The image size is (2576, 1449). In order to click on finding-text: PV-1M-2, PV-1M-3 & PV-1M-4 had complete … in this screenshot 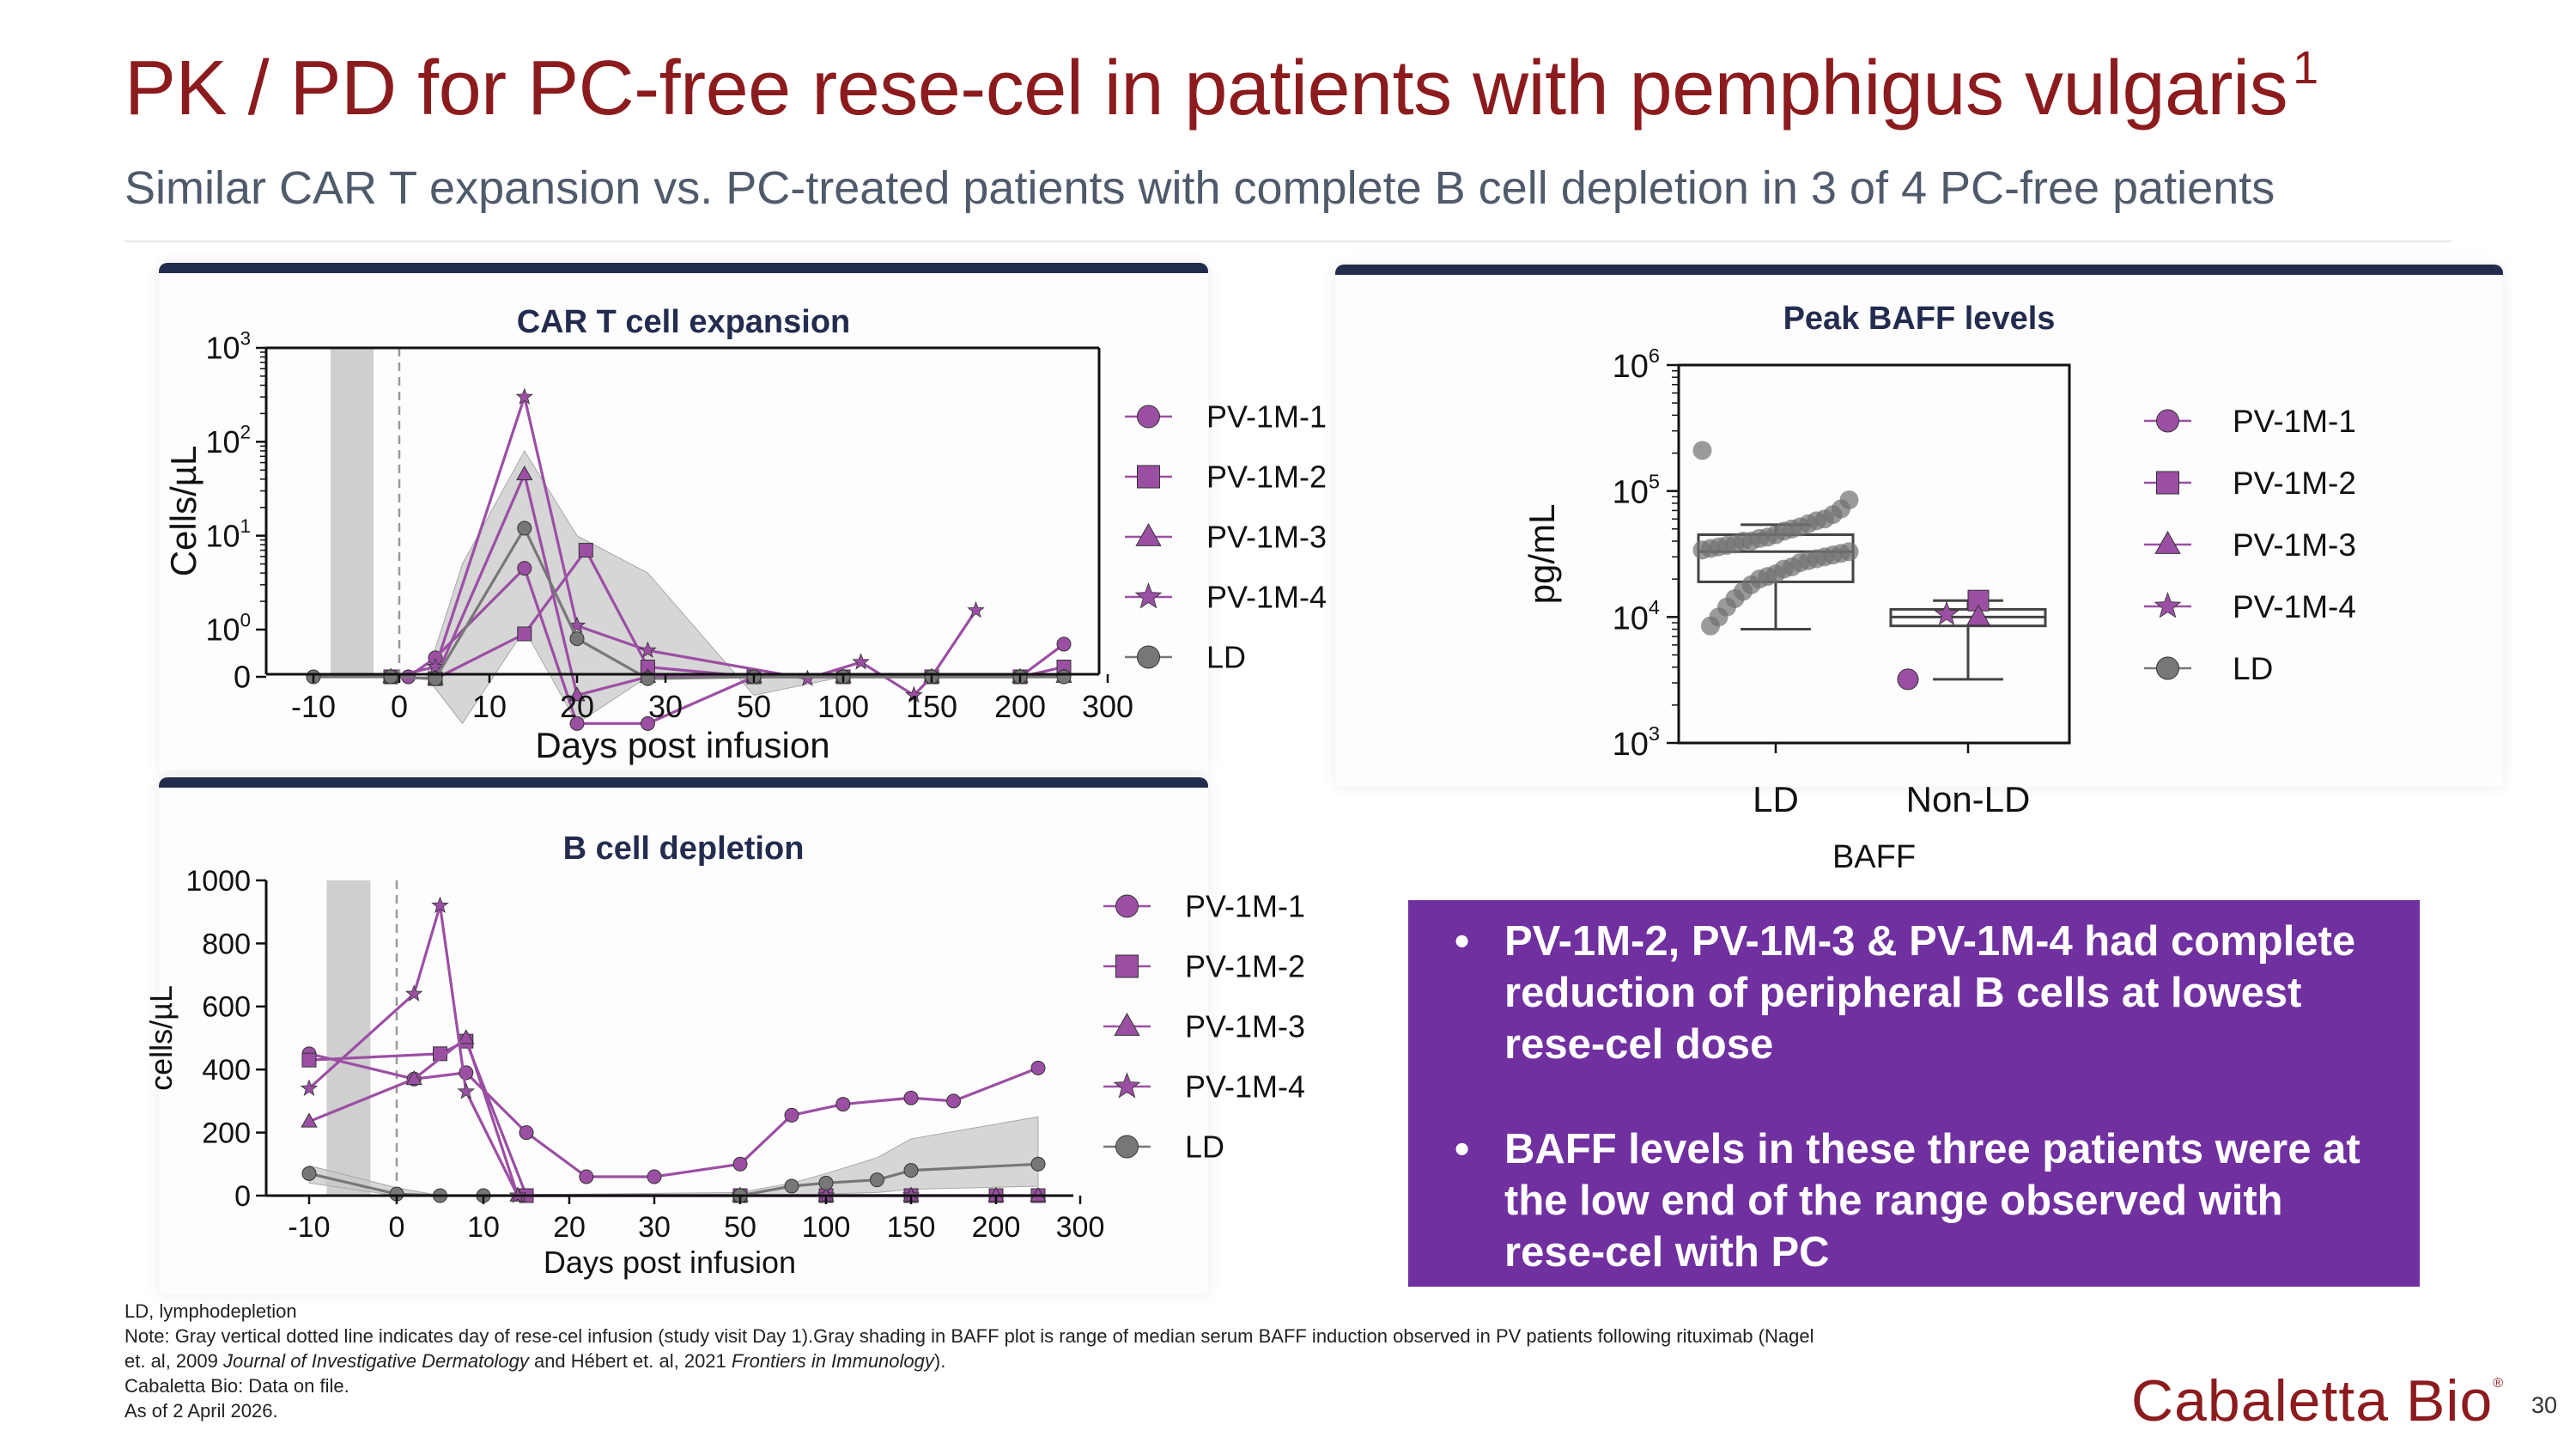, I will do `click(1930, 993)`.